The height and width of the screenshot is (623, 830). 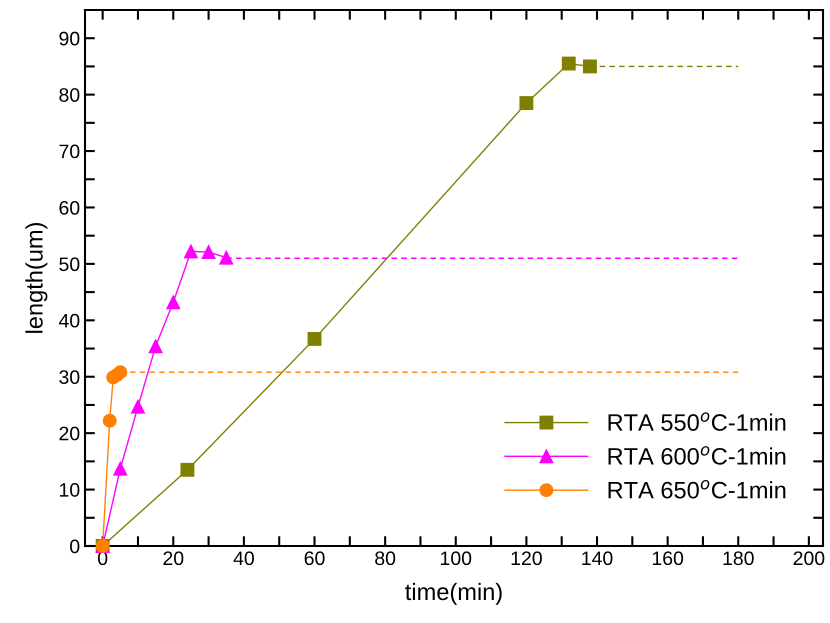 What do you see at coordinates (697, 489) in the screenshot?
I see `legend-label: RTA 650$^{o}$C-1min` at bounding box center [697, 489].